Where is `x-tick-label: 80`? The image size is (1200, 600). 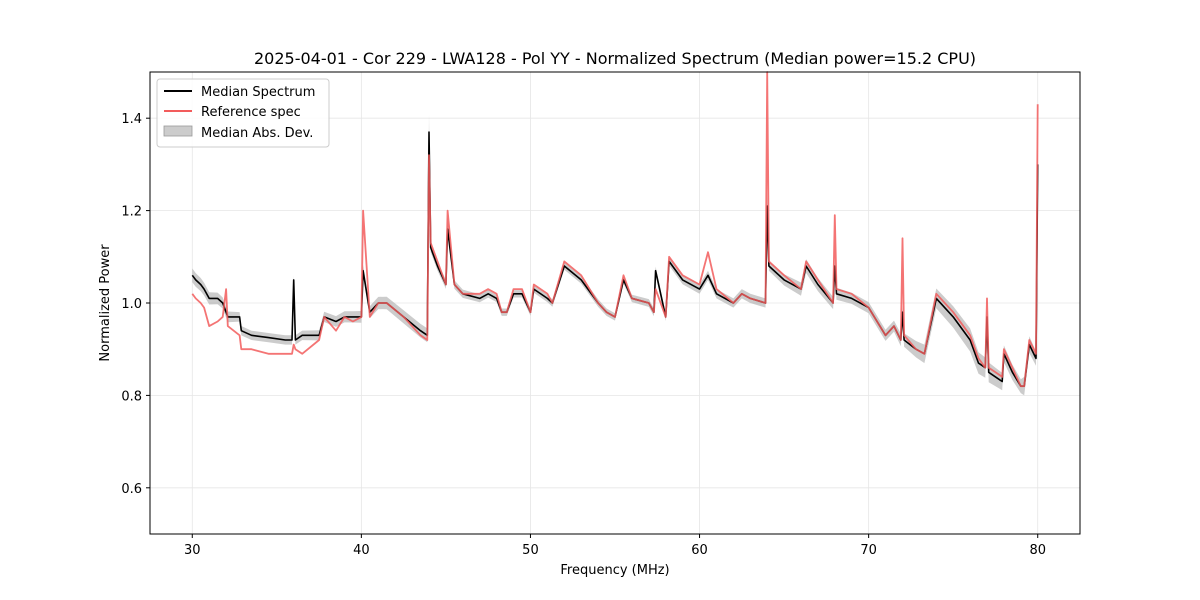
x-tick-label: 80 is located at coordinates (1037, 550).